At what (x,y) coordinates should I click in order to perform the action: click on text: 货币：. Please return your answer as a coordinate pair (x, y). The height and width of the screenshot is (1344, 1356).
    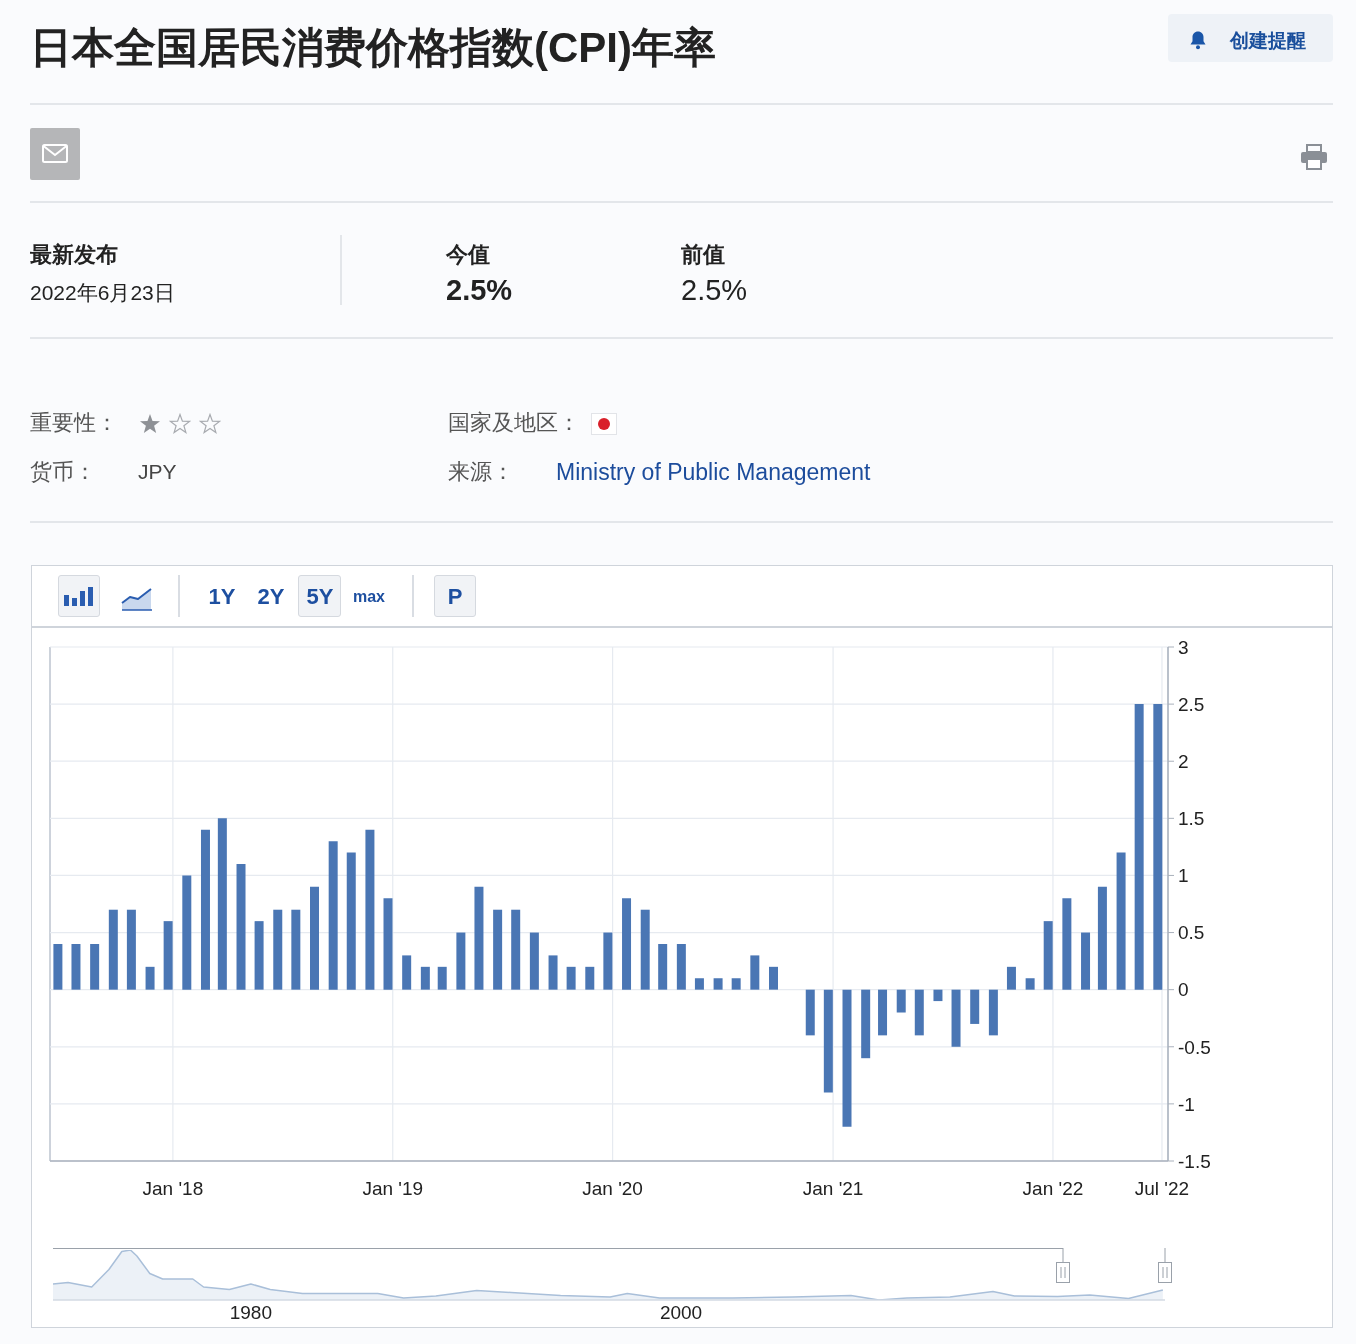
    Looking at the image, I should click on (63, 472).